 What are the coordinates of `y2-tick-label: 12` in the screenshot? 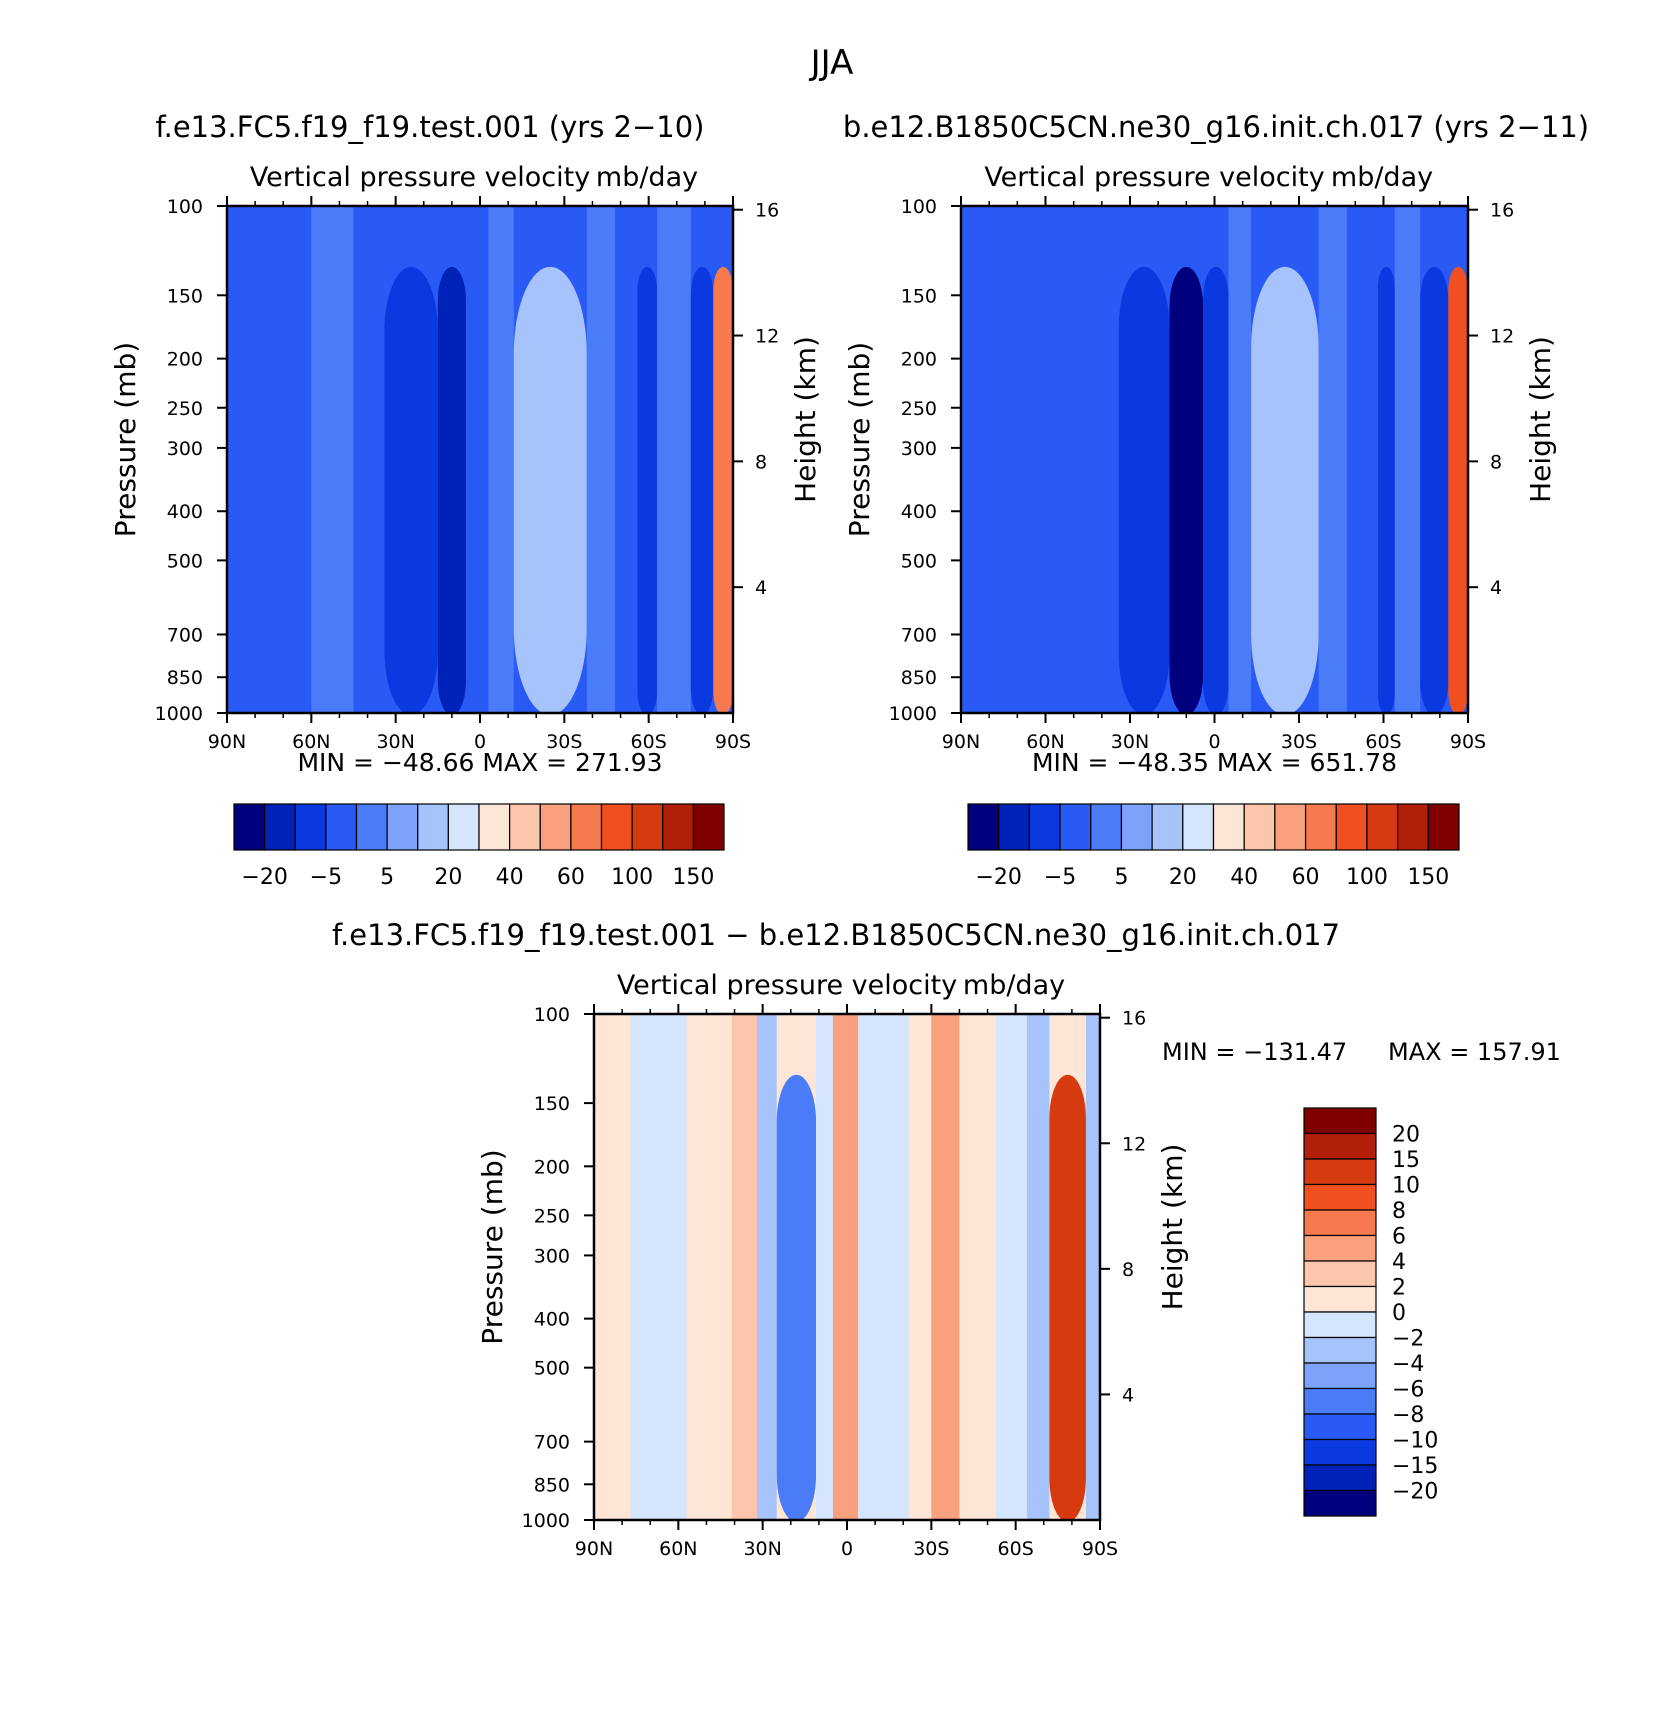 It's located at (1134, 1144).